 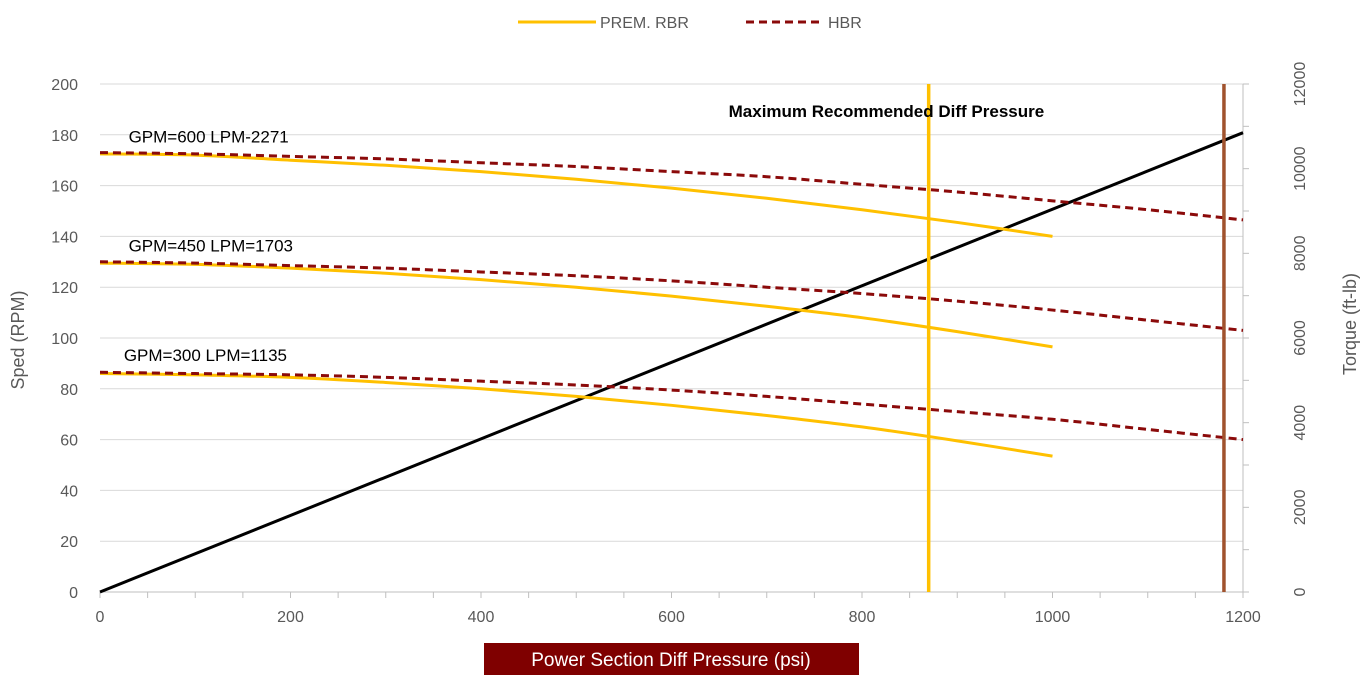 I want to click on y-tick-labels: 0 20 40 60 80 100 120 140 160 180 200, so click(x=64, y=339).